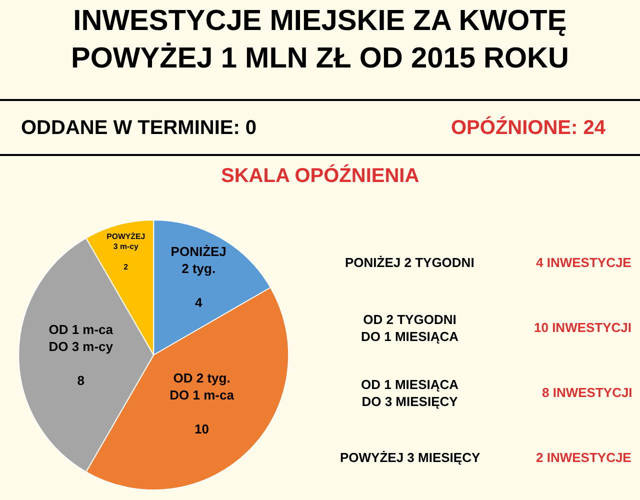 The height and width of the screenshot is (500, 640). What do you see at coordinates (80, 380) in the screenshot?
I see `data-label: 8` at bounding box center [80, 380].